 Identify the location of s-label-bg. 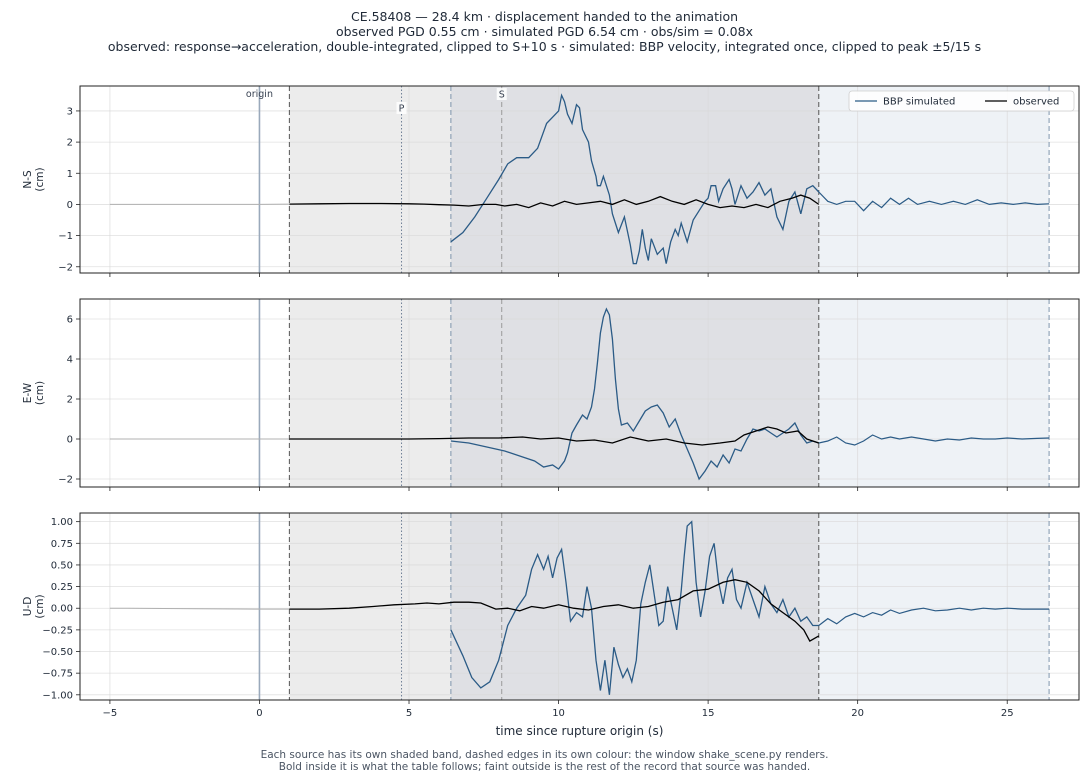
(501, 94).